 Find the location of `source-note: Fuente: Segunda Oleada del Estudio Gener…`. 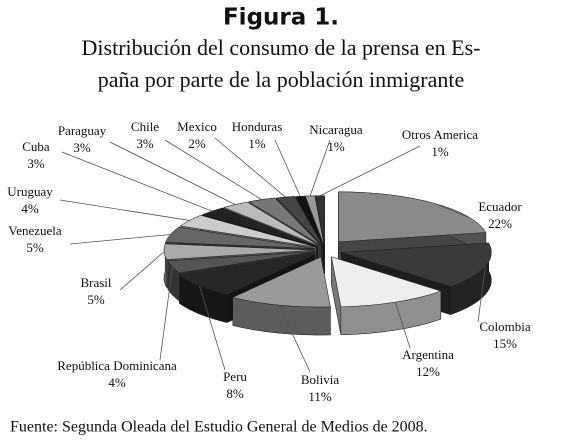

source-note: Fuente: Segunda Oleada del Estudio Gener… is located at coordinates (219, 427).